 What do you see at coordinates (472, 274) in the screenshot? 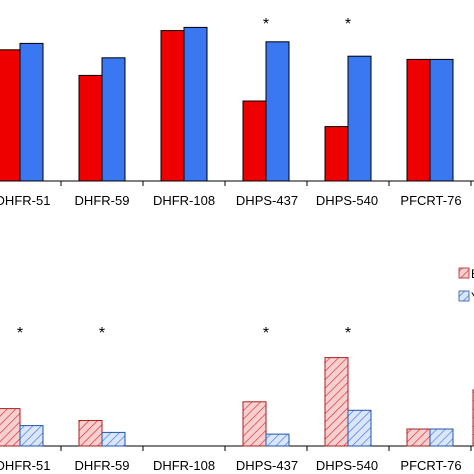
I see `legend-label-e: E` at bounding box center [472, 274].